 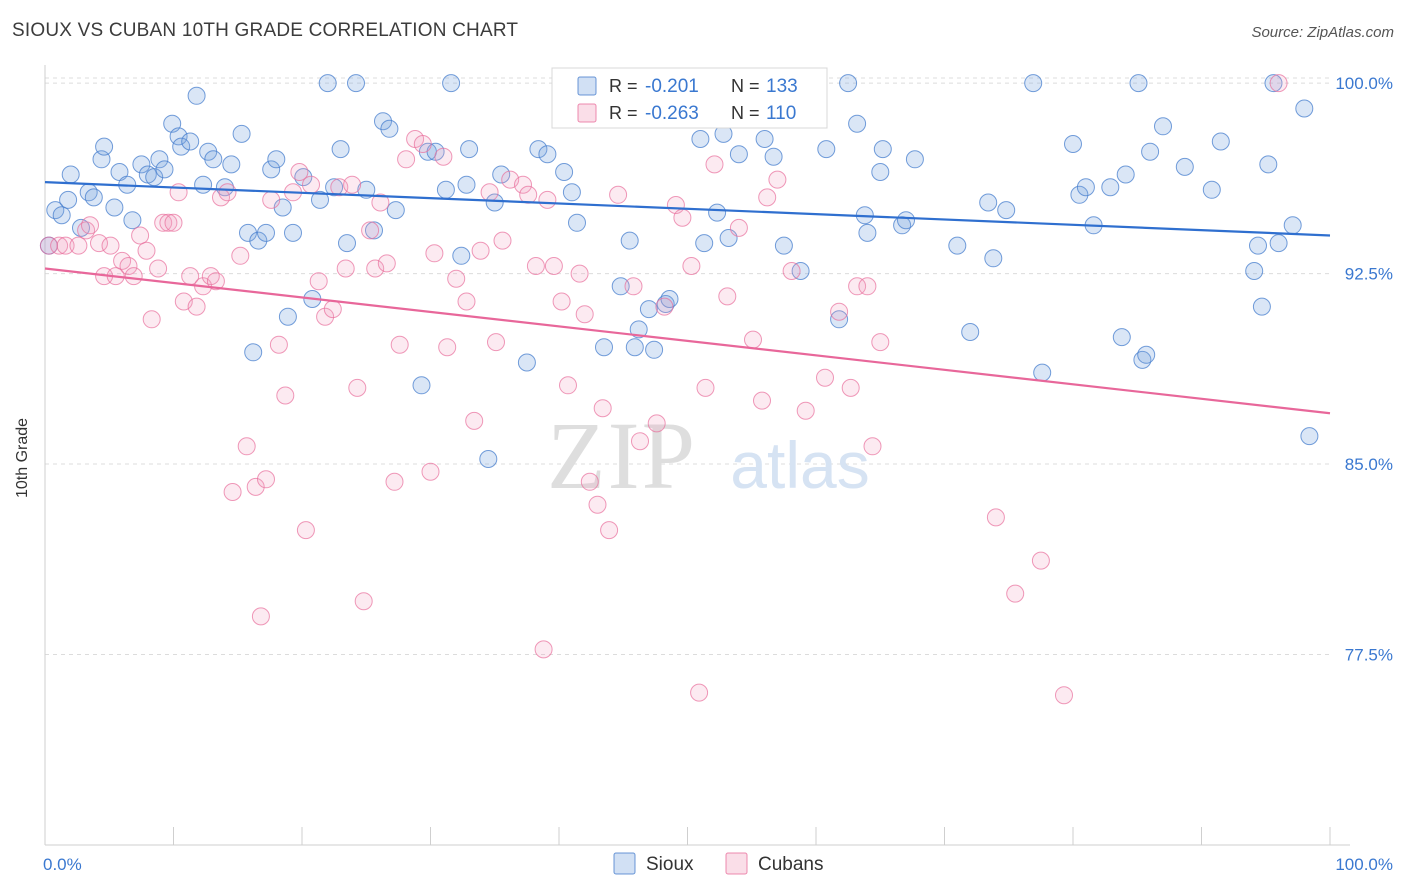 What do you see at coordinates (1364, 83) in the screenshot?
I see `y-tick-label: 100.0%` at bounding box center [1364, 83].